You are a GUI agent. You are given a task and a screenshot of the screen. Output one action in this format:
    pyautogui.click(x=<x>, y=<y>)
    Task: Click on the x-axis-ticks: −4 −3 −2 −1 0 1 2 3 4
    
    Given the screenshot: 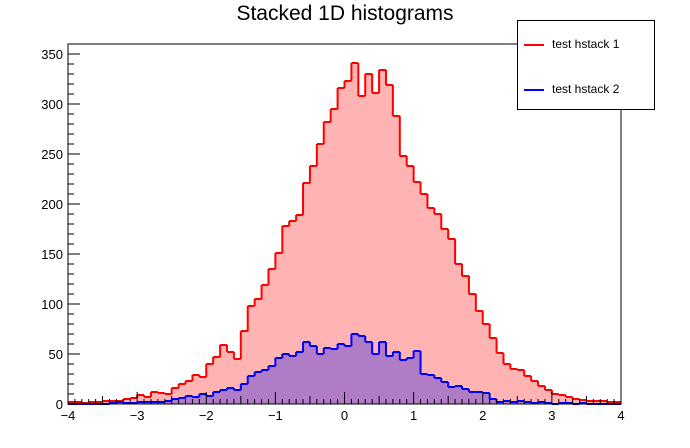 What is the action you would take?
    pyautogui.click(x=343, y=407)
    